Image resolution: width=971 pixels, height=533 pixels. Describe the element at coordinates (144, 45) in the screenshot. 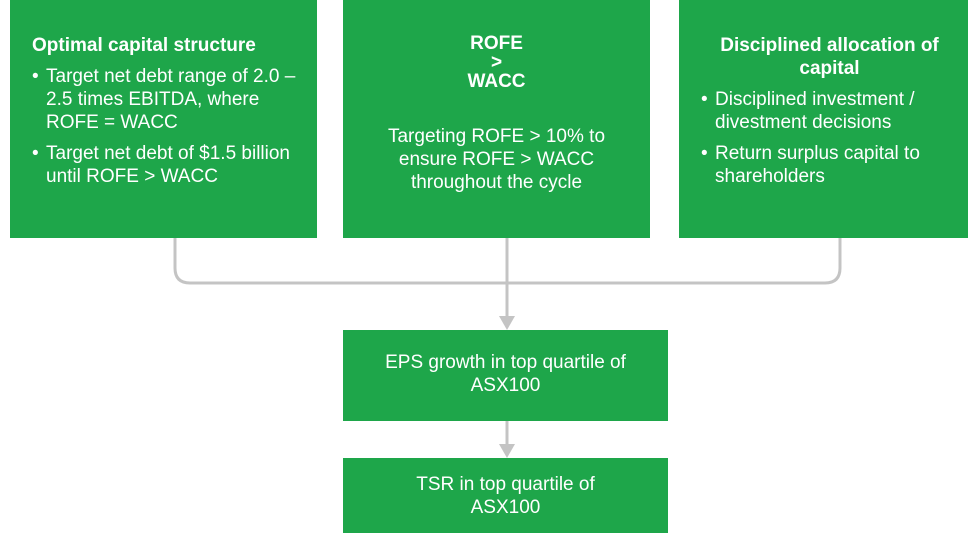

I see `box-title: Optimal capital structure` at that location.